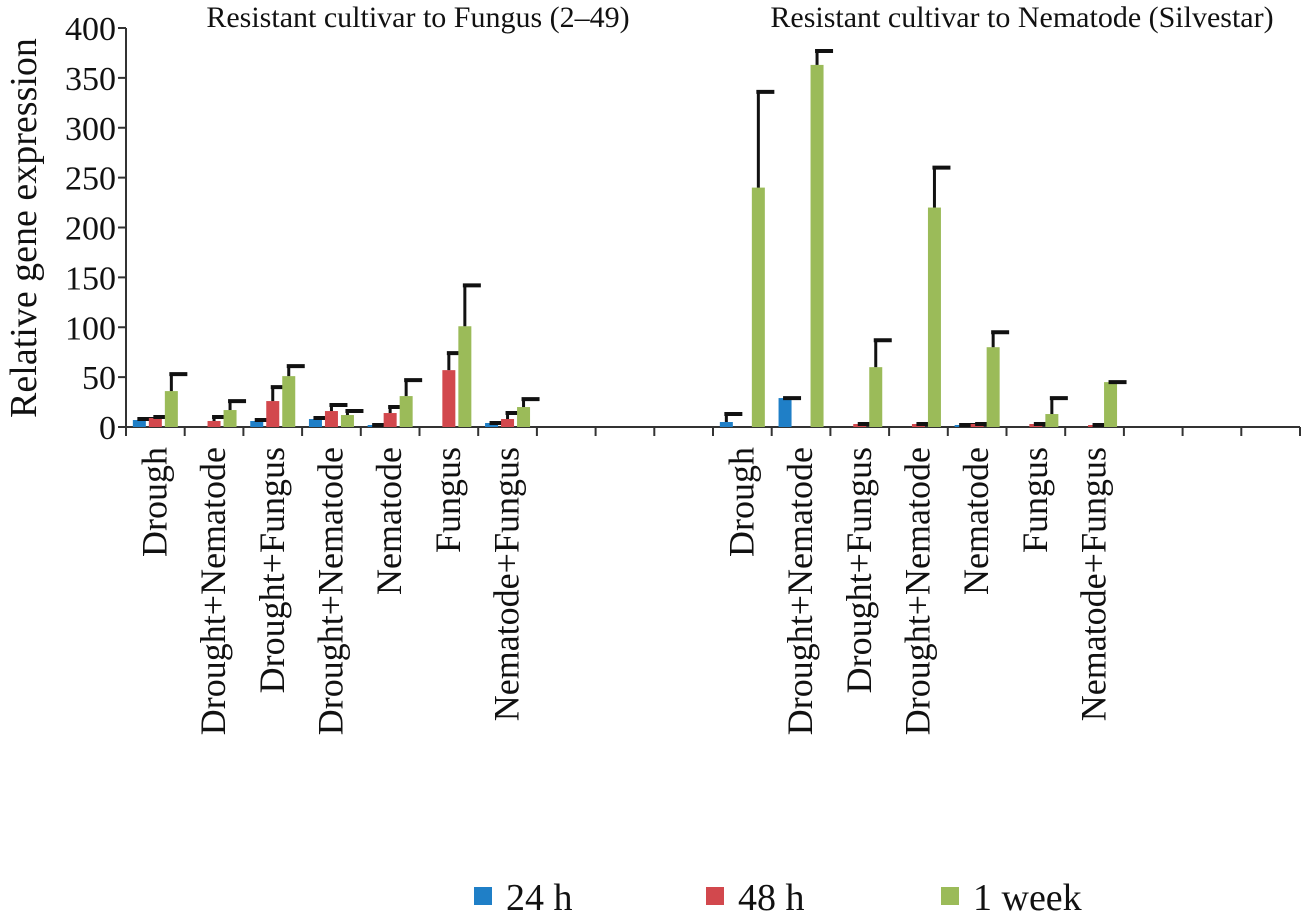 This screenshot has height=924, width=1309. What do you see at coordinates (90, 278) in the screenshot?
I see `y-tick-label: 150` at bounding box center [90, 278].